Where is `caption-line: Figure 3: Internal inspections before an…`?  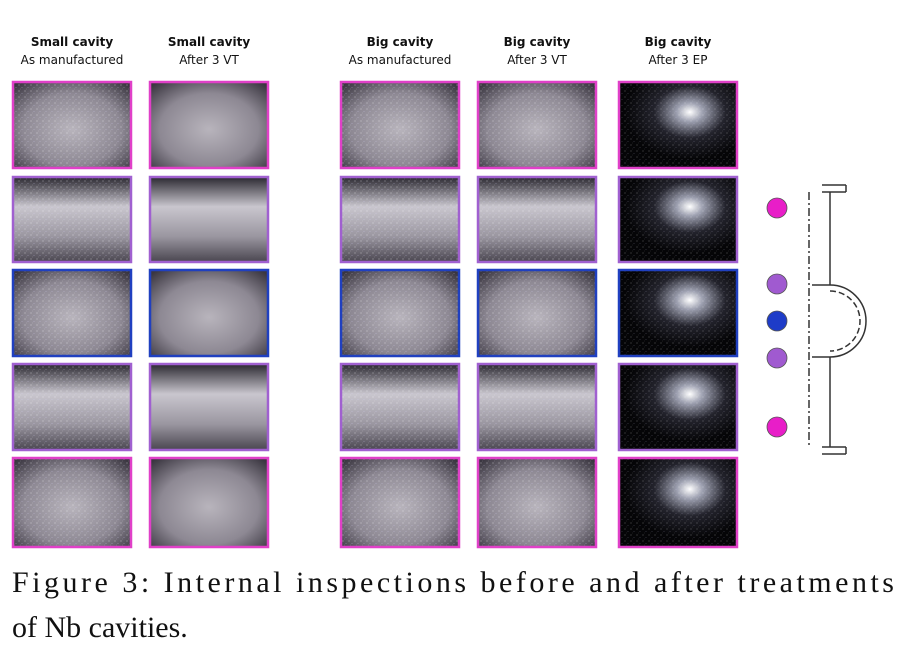 caption-line: Figure 3: Internal inspections before an… is located at coordinates (453, 582).